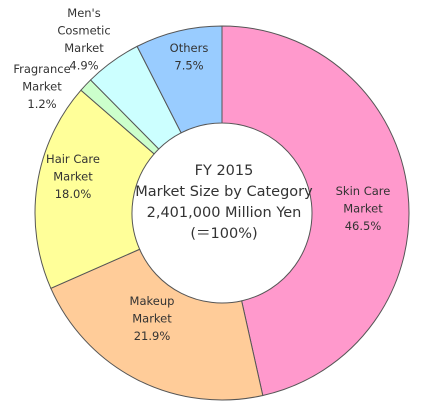  I want to click on center-label-line-3: (＝100%), so click(223, 234).